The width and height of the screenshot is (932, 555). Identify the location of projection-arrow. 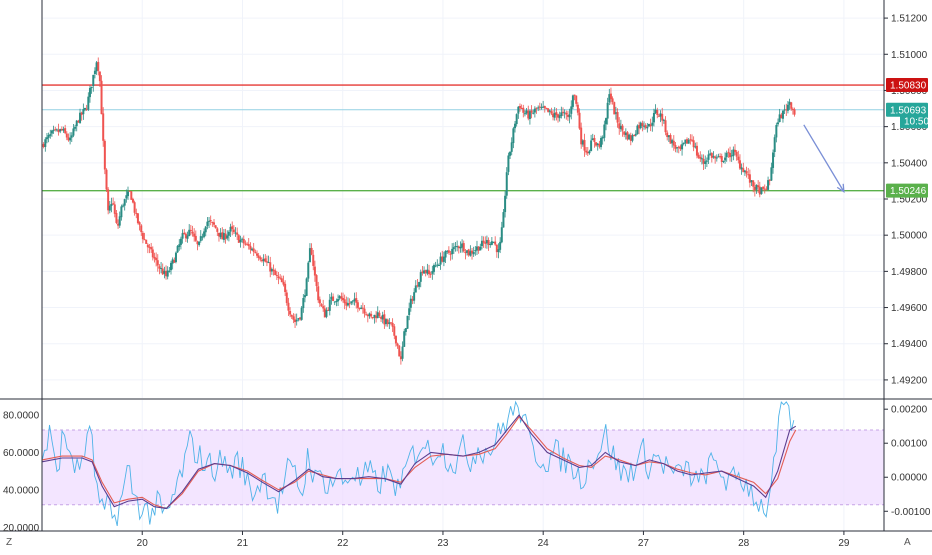
(824, 159).